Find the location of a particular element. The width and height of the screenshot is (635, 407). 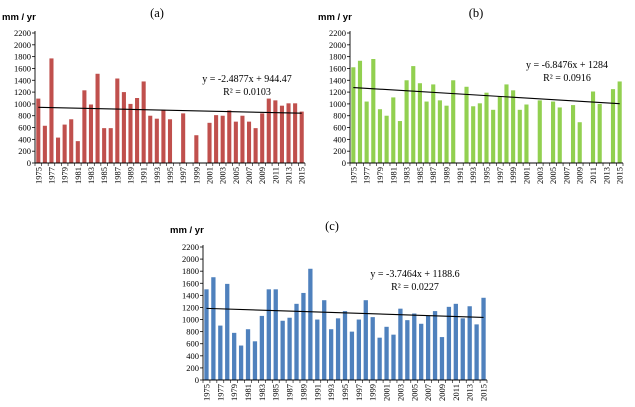

panel-label: (b) is located at coordinates (476, 13).